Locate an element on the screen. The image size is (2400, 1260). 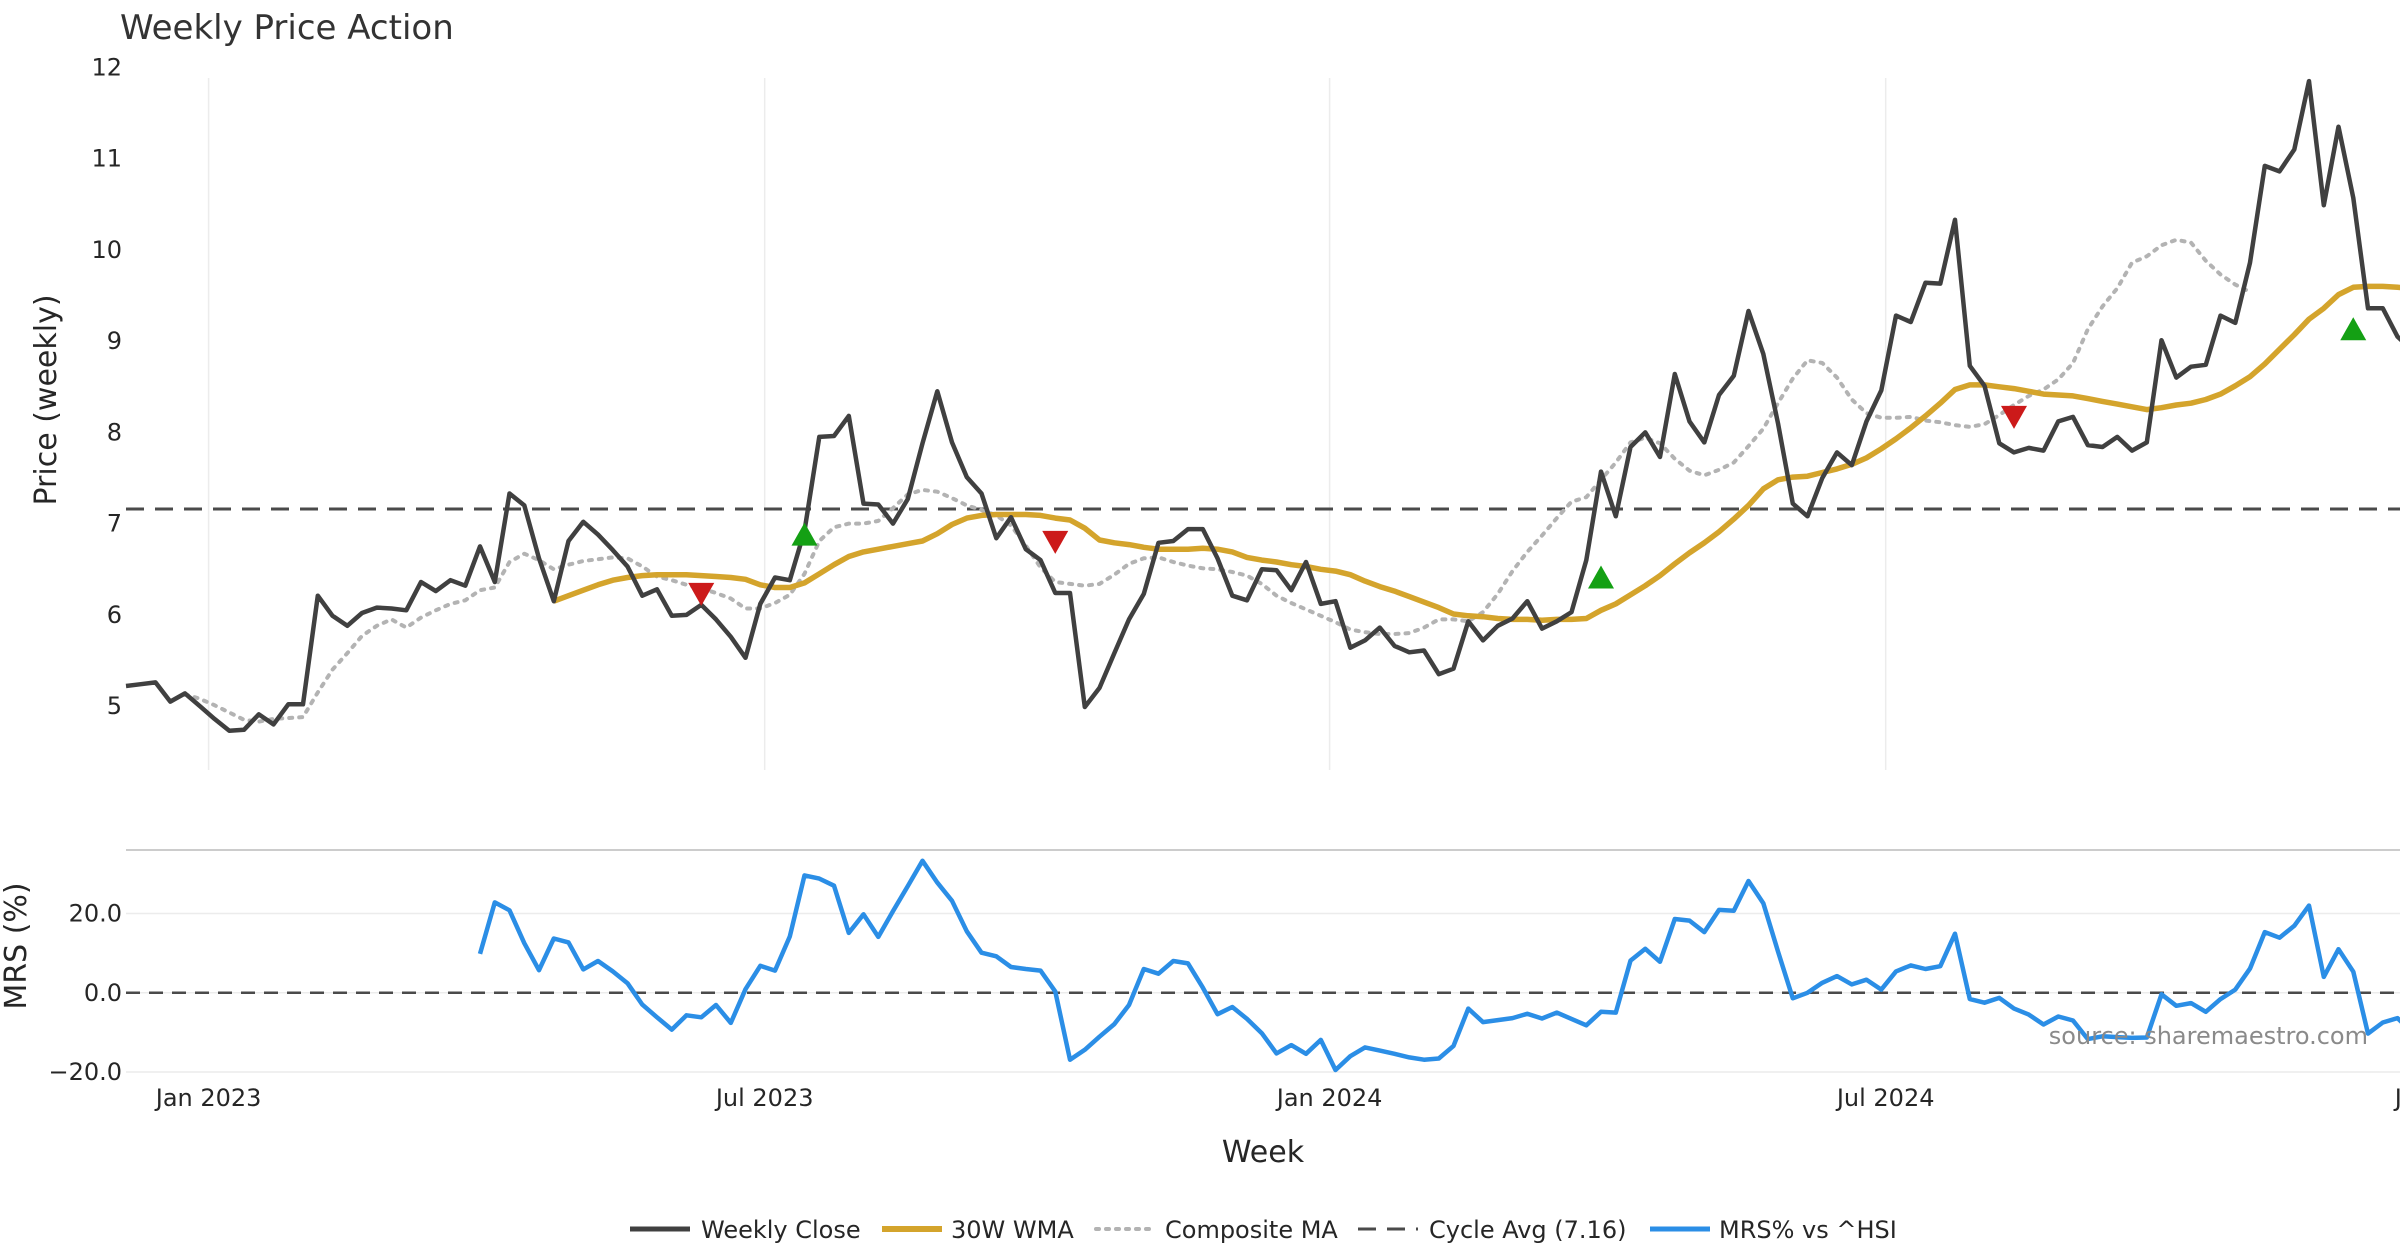
mrs-y-tick-label: −20.0 is located at coordinates (85, 1072).